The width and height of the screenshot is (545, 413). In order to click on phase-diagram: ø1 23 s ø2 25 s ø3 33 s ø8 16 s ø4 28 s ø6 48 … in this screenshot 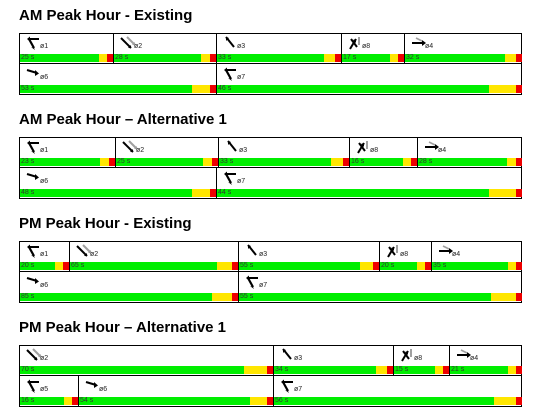, I will do `click(270, 168)`.